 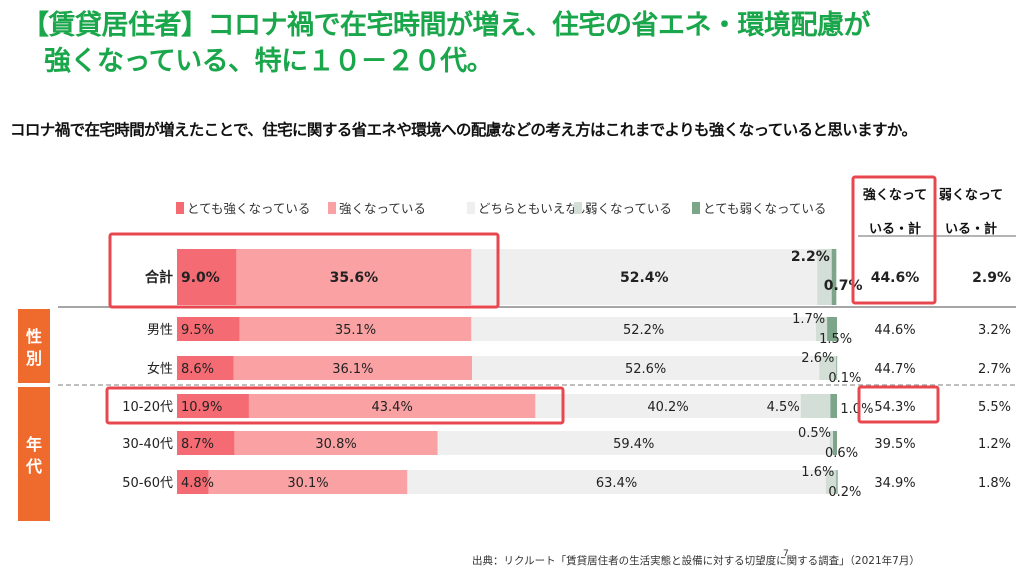 What do you see at coordinates (354, 278) in the screenshot?
I see `data-label: 35.6%` at bounding box center [354, 278].